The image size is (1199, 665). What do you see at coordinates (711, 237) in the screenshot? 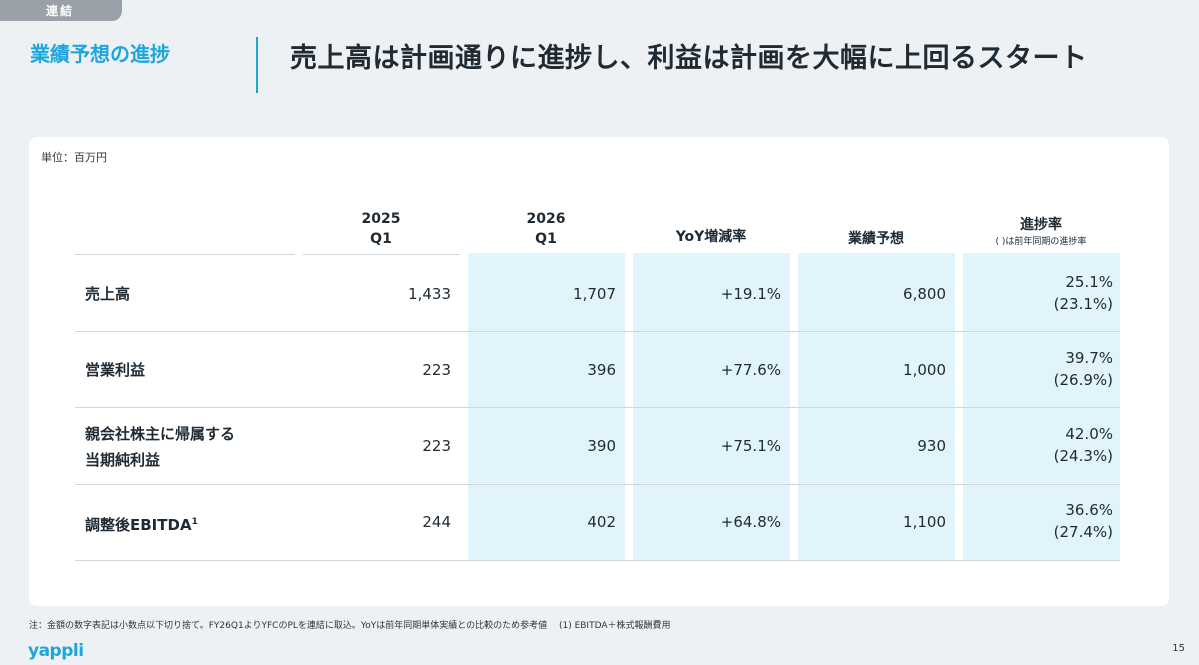
I see `header-yoy: YoY増減率` at bounding box center [711, 237].